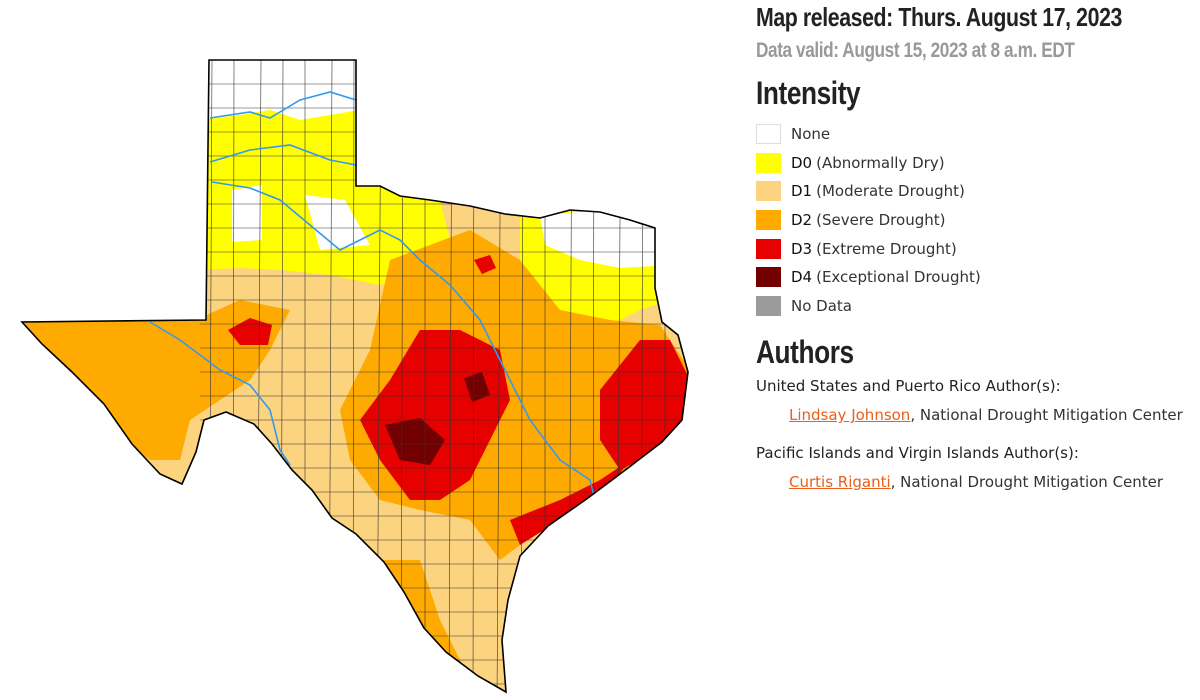 This screenshot has height=700, width=1200. What do you see at coordinates (850, 415) in the screenshot?
I see `author-link: Lindsay Johnson` at bounding box center [850, 415].